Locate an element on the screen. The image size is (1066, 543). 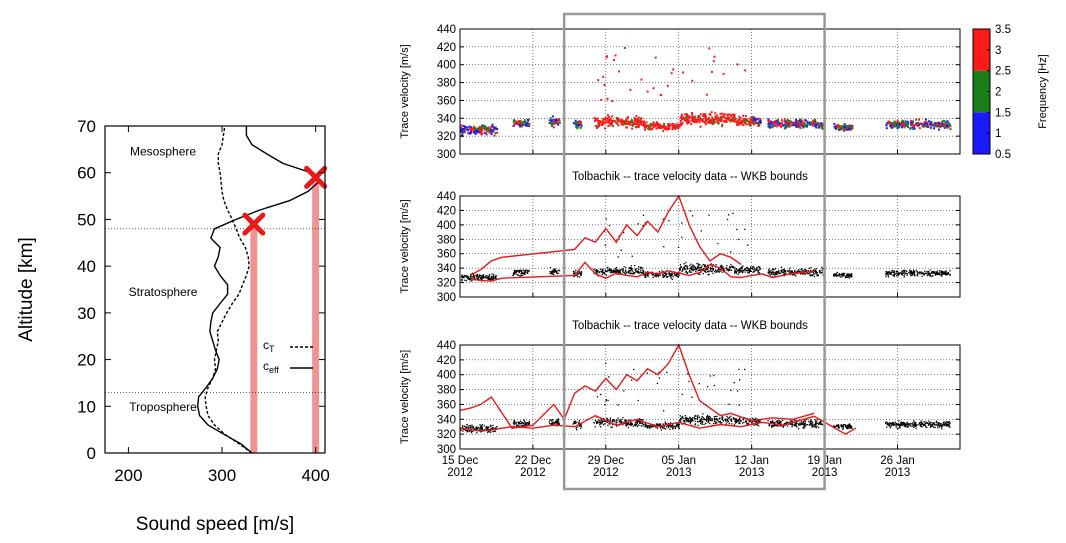
region-label: Stratosphere is located at coordinates (163, 292).